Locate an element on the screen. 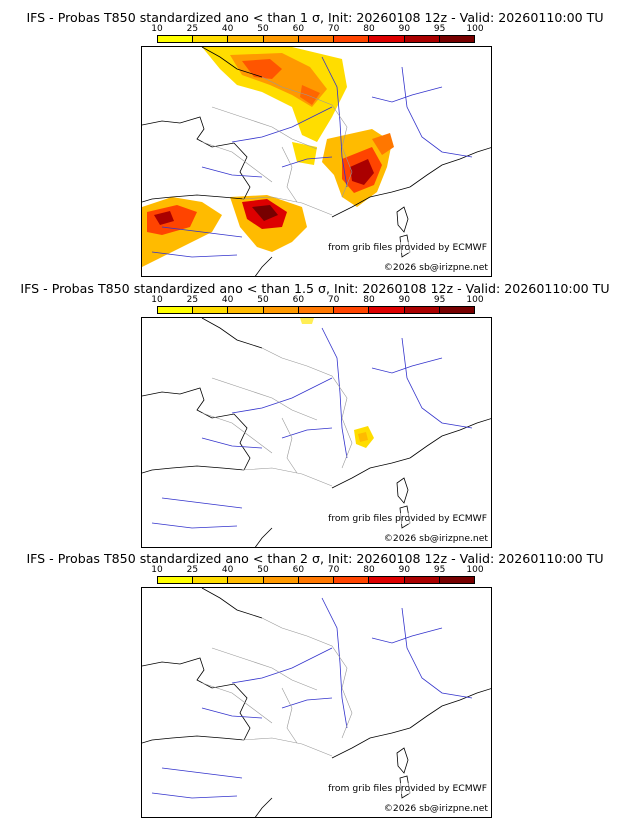  prob-area-spain-w-hot is located at coordinates (164, 218).